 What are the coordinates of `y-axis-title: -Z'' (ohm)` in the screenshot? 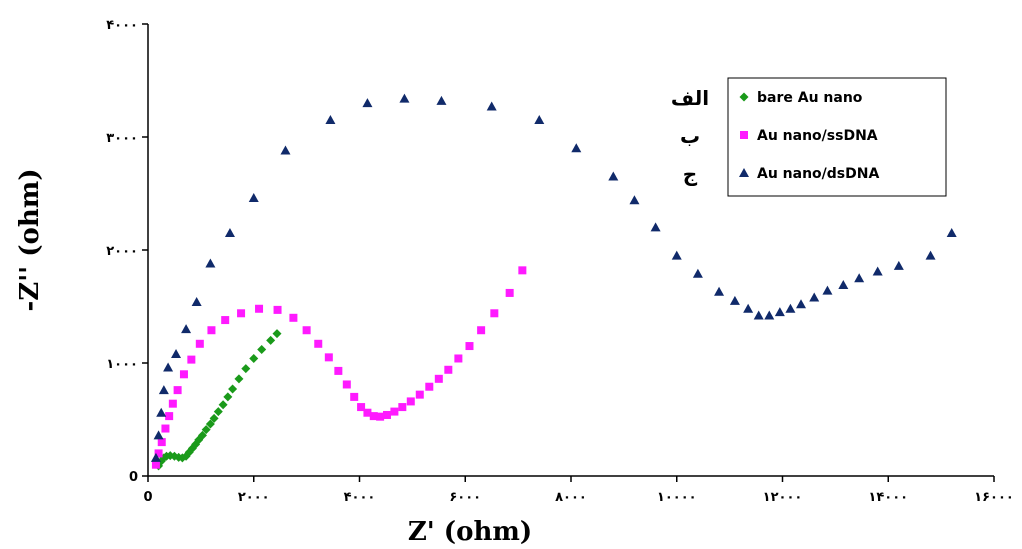 It's located at (30, 239).